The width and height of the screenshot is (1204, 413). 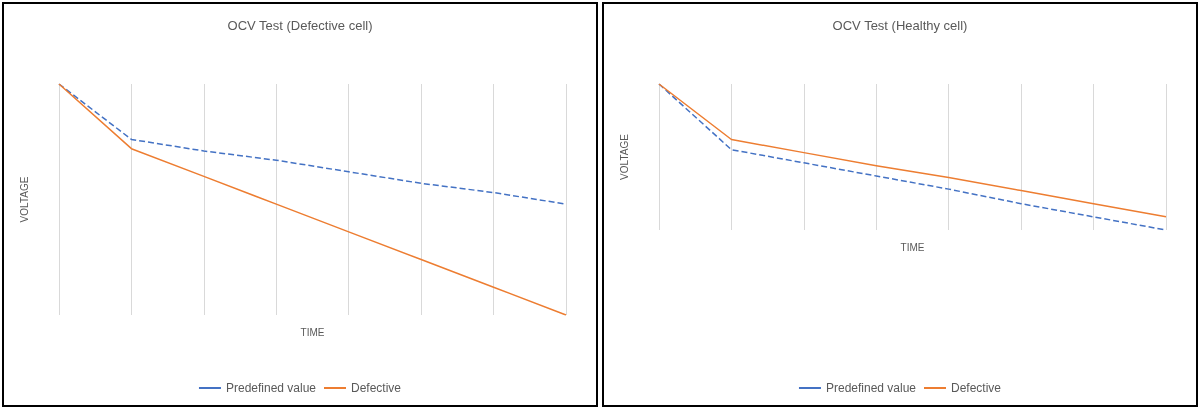 I want to click on chart-title: OCV Test (Healthy cell), so click(x=900, y=25).